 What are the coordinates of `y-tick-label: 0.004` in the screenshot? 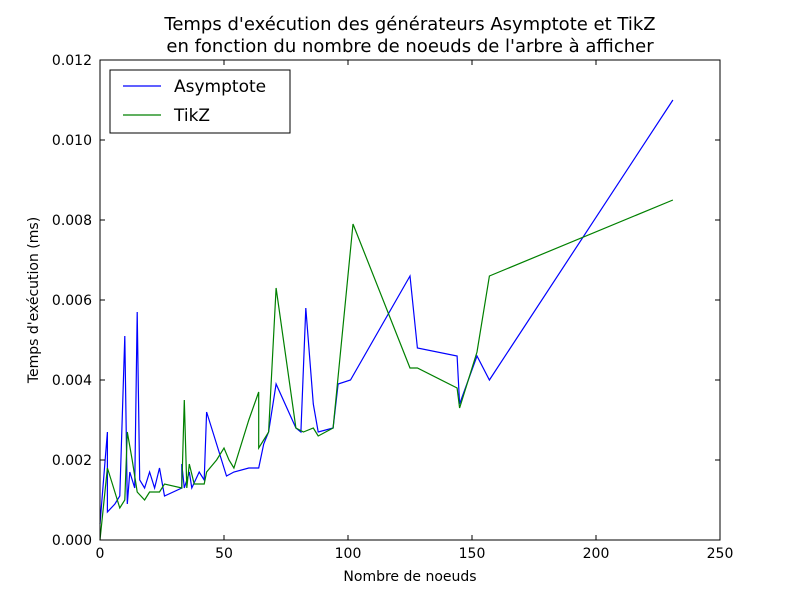 It's located at (72, 381).